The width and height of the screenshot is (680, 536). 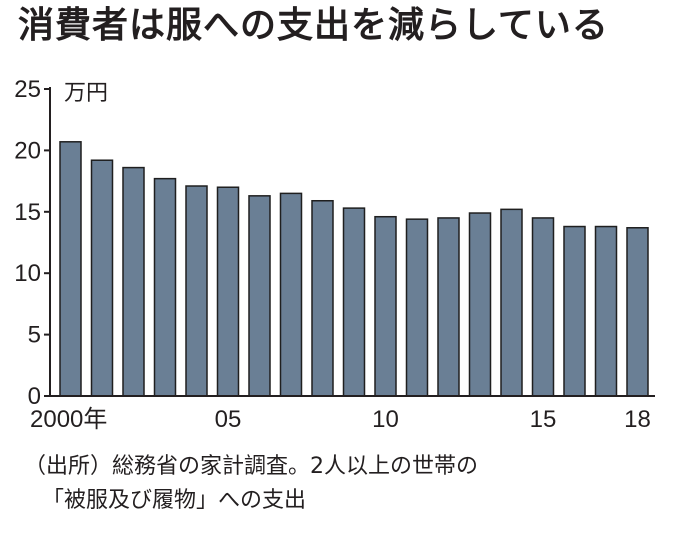 What do you see at coordinates (27, 212) in the screenshot?
I see `y-tick-label-15: 15` at bounding box center [27, 212].